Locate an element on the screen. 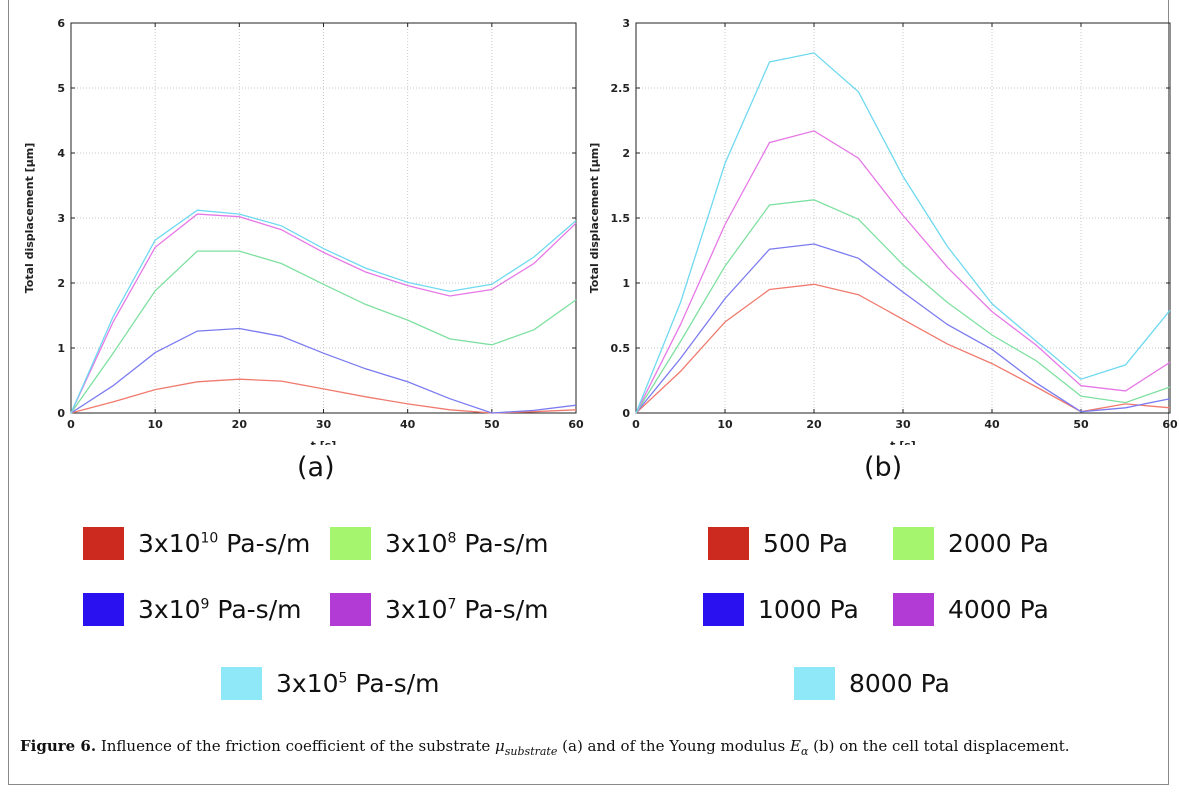  legend-label: 4000 Pa is located at coordinates (998, 609).